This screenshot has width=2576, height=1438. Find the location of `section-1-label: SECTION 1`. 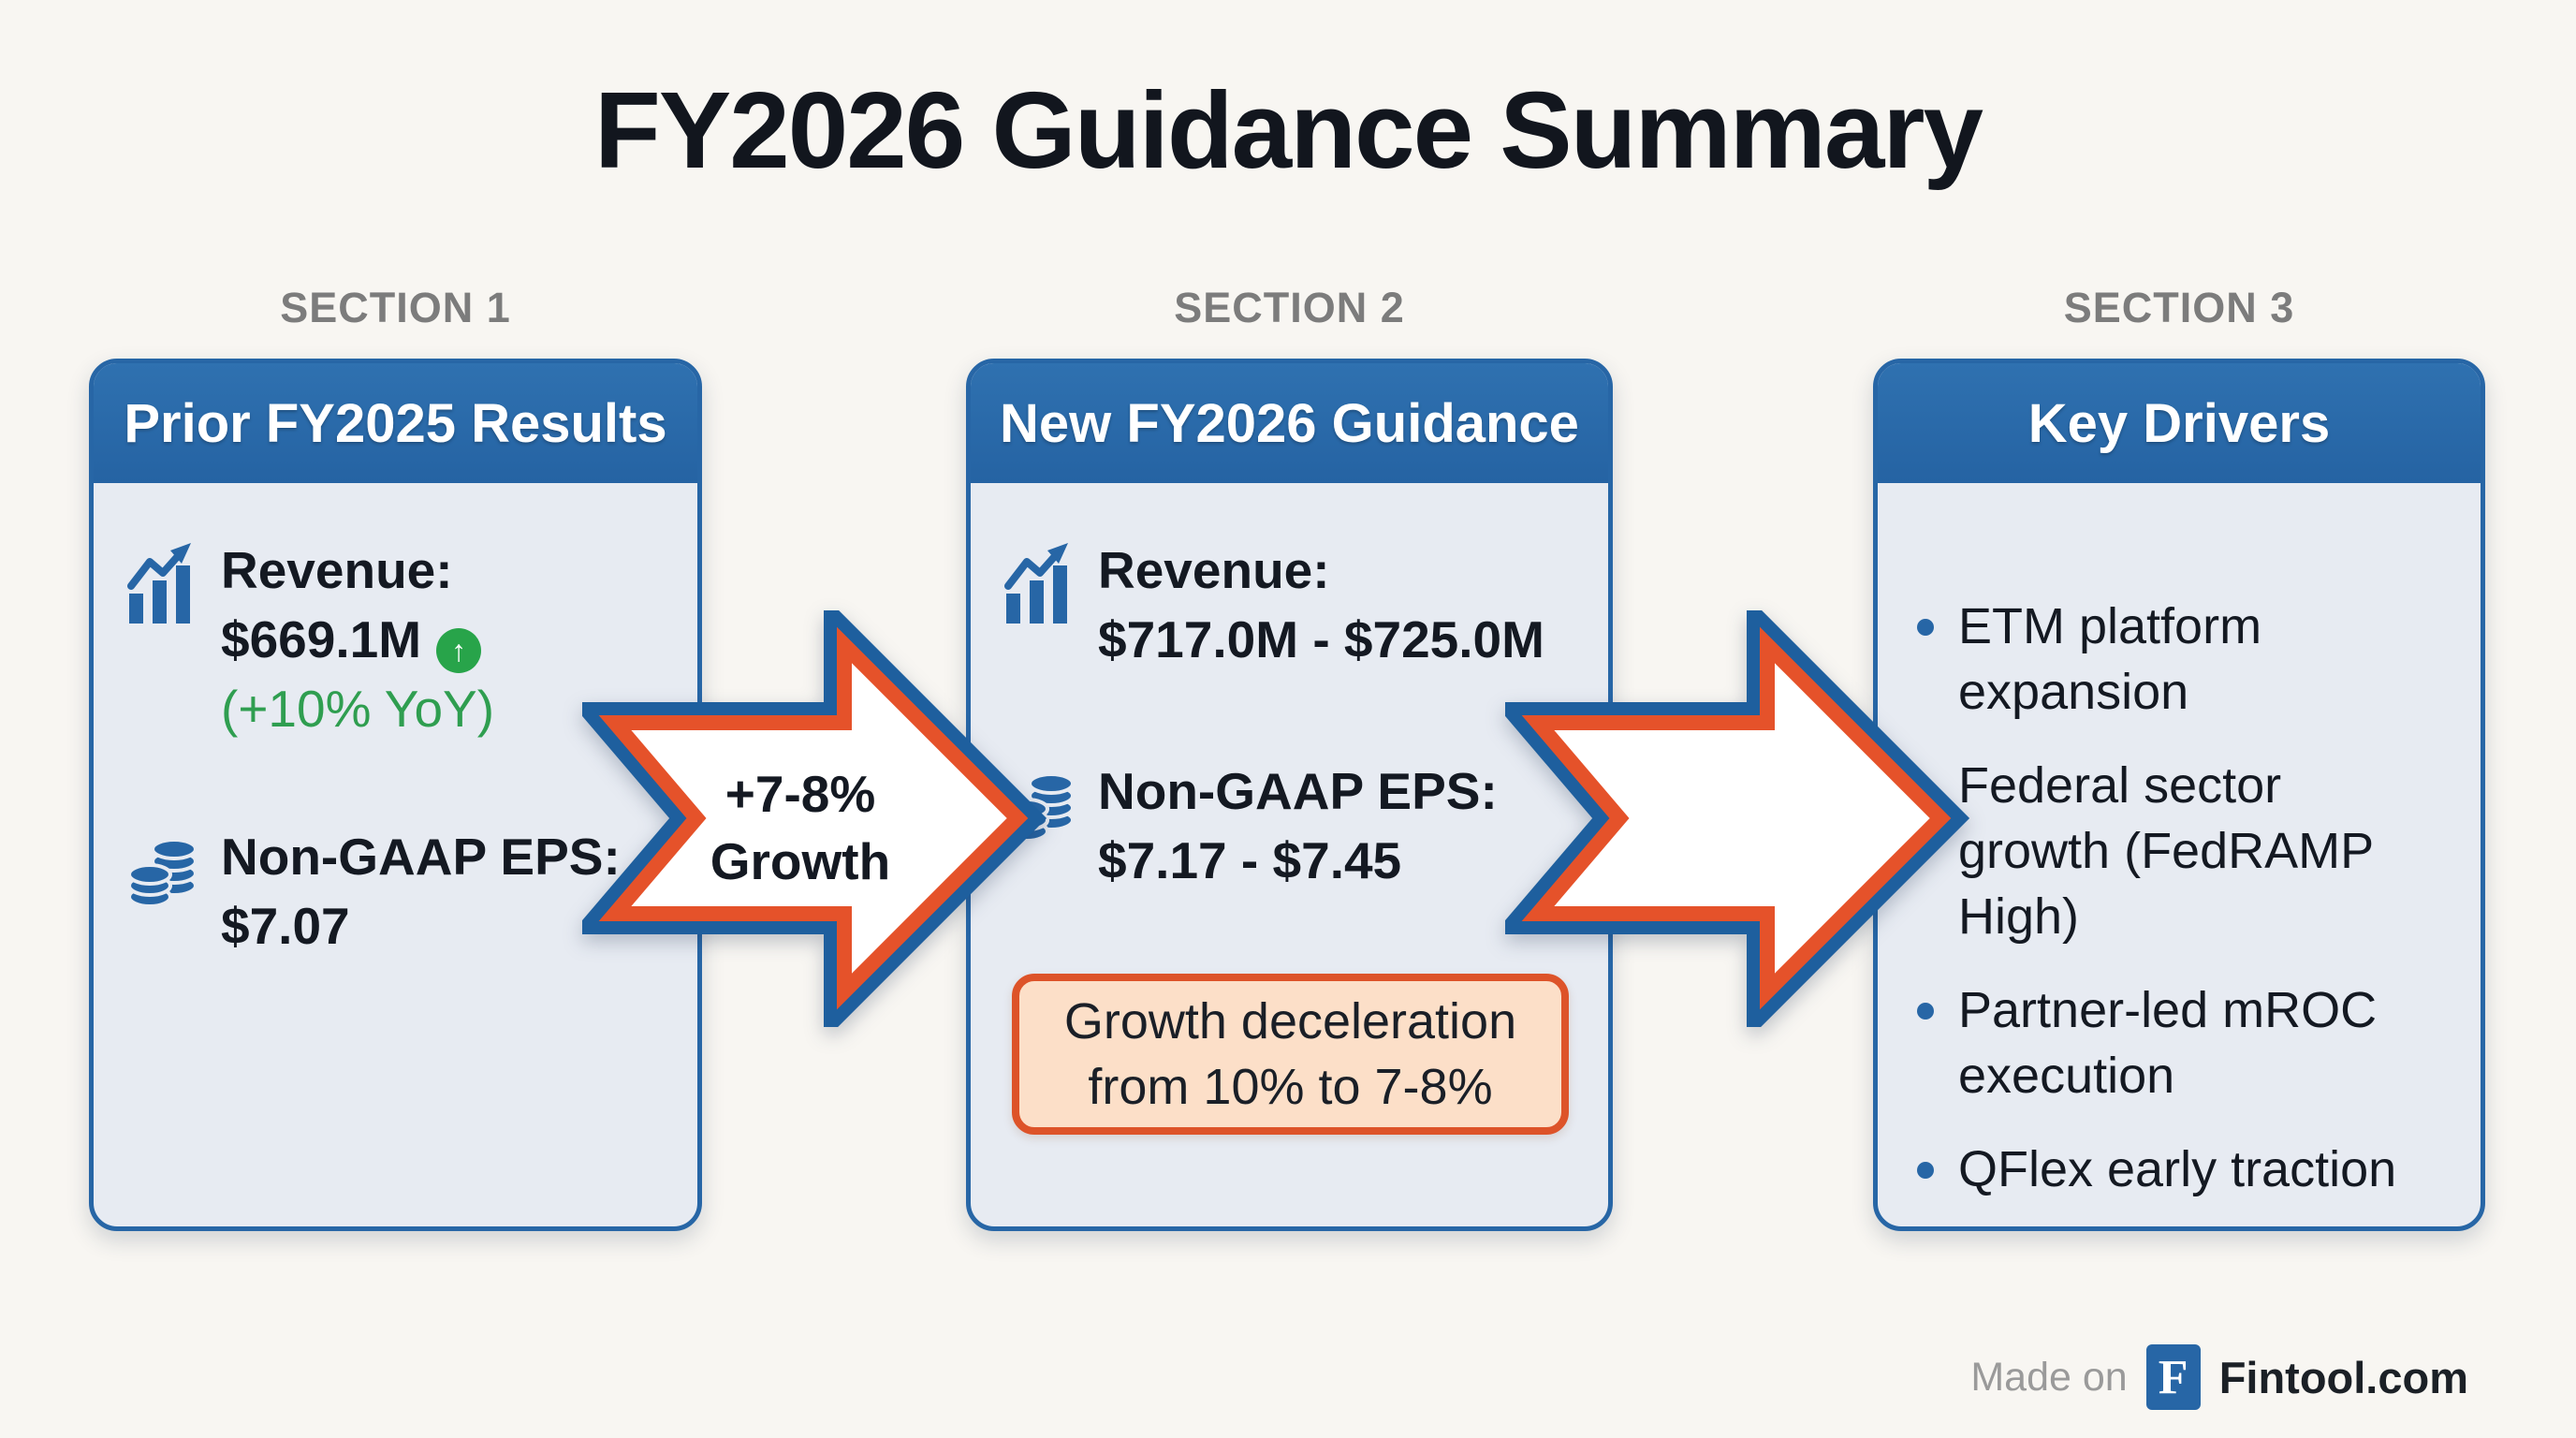

section-1-label: SECTION 1 is located at coordinates (395, 307).